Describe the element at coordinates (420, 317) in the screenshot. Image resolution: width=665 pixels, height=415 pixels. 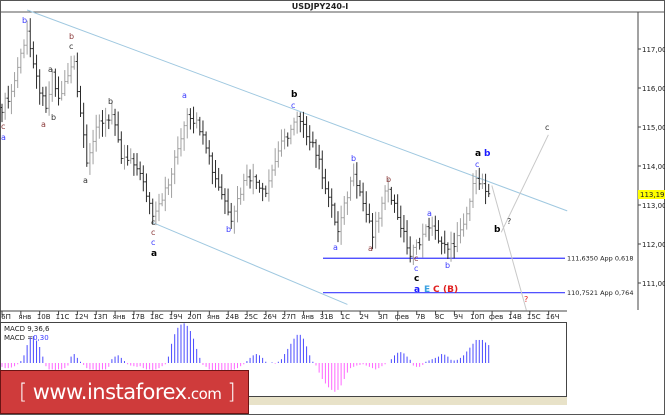
I see `x-tick-label: 7В` at that location.